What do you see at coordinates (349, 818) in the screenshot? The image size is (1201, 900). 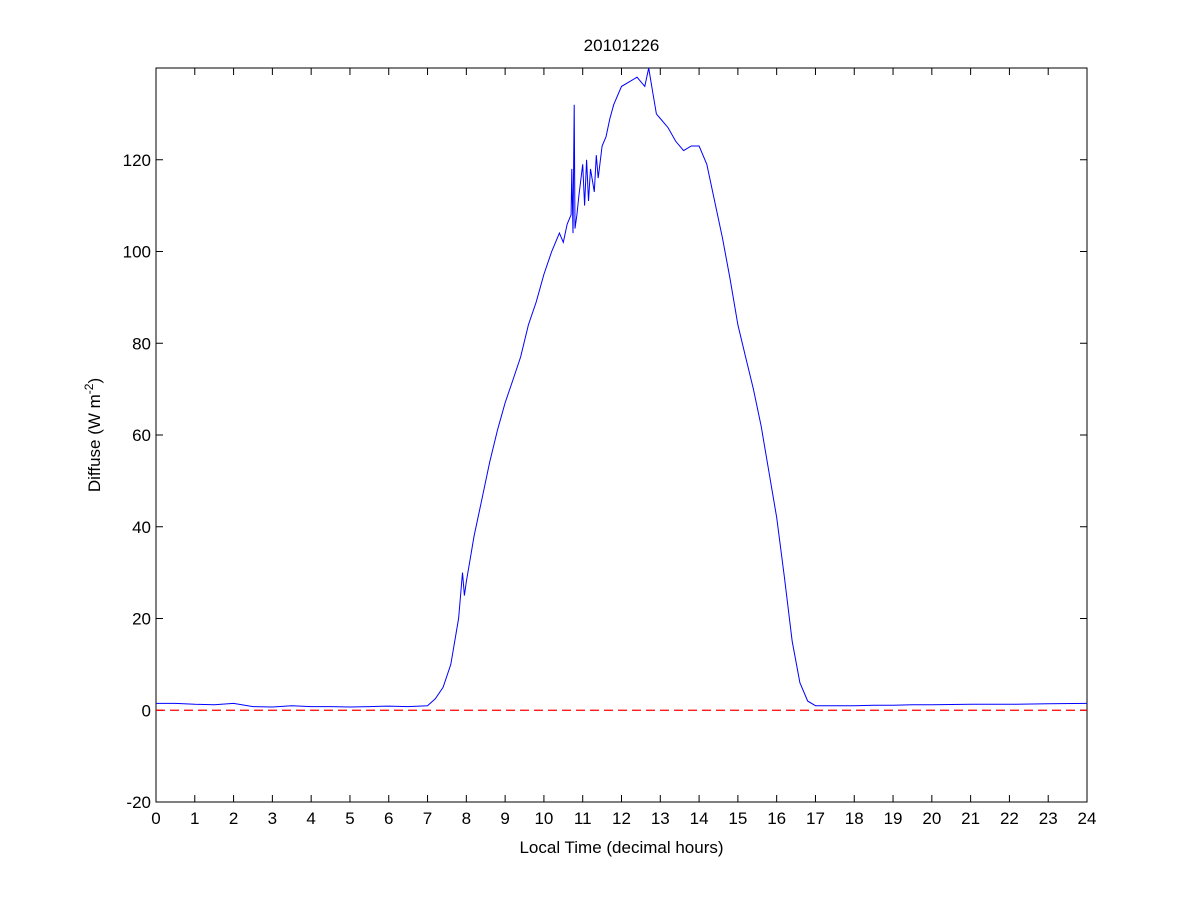 I see `x-tick-label-5: 5` at bounding box center [349, 818].